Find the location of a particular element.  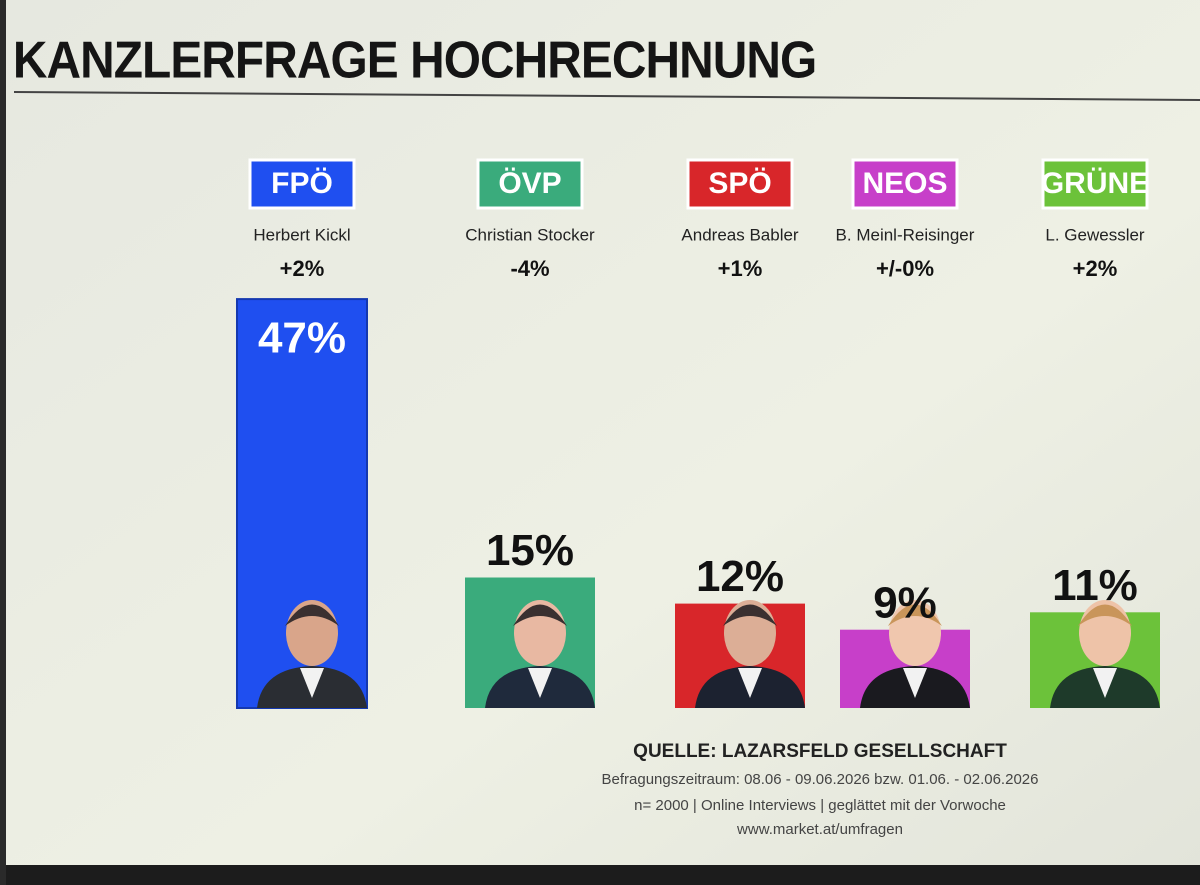

party-name: FPÖ is located at coordinates (302, 183).